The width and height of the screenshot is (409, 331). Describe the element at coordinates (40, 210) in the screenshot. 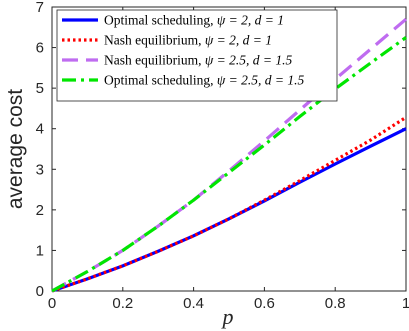

I see `y-tick-label: 2` at that location.